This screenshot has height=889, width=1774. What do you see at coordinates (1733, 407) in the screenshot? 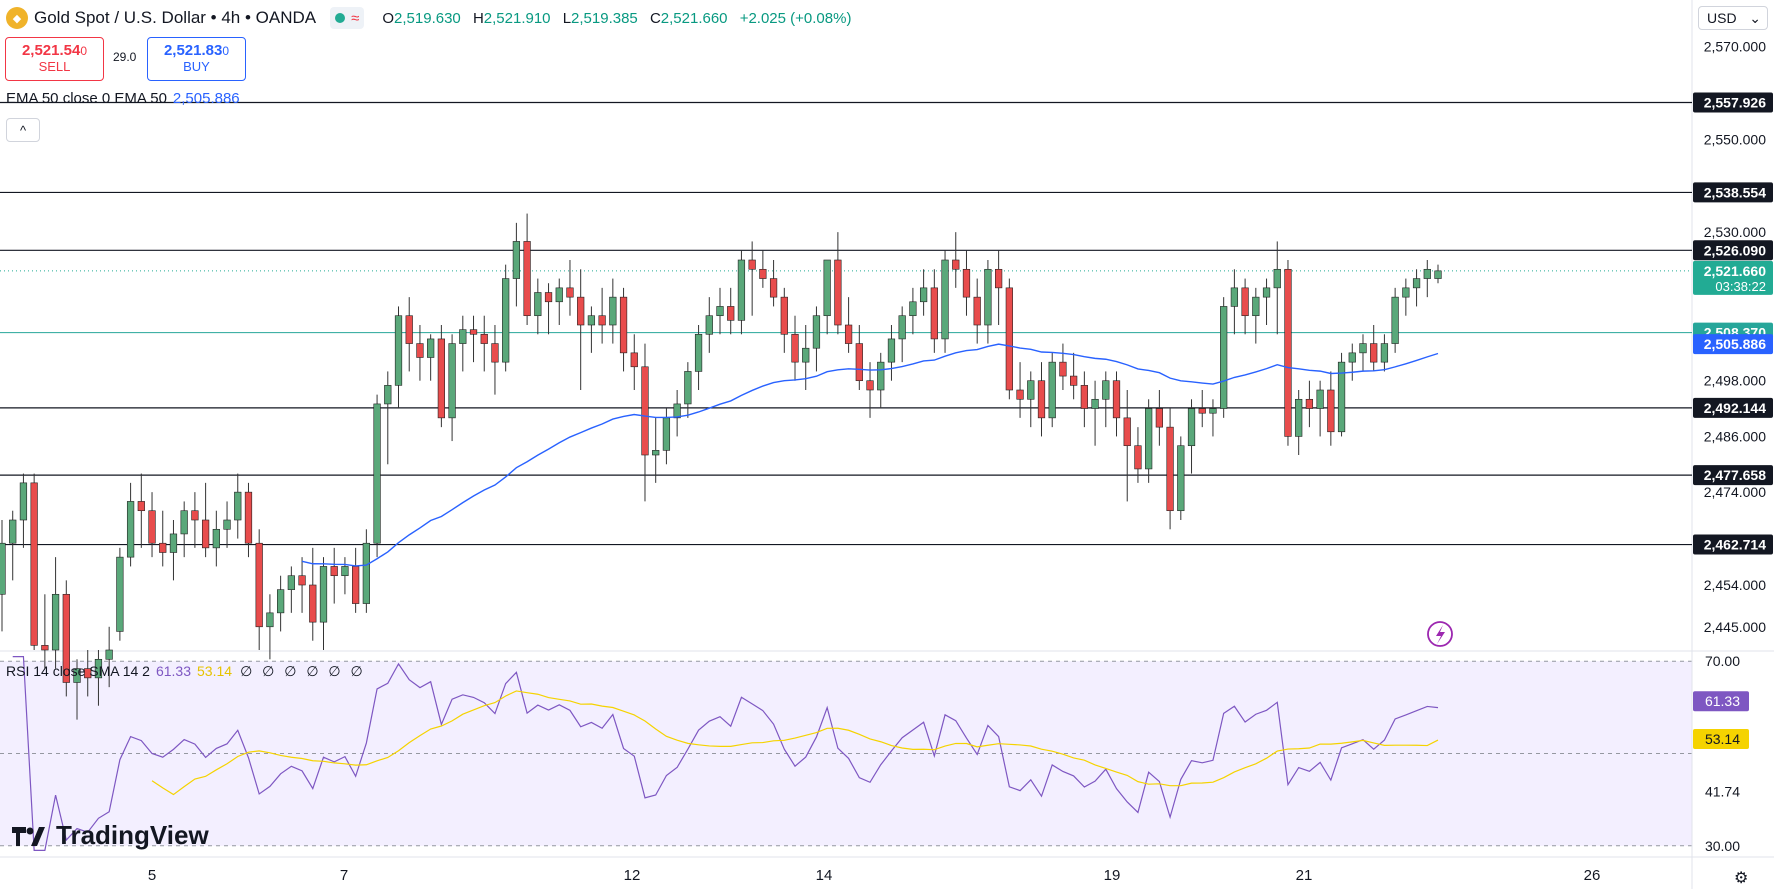
I see `price-tag: 2,492.144` at bounding box center [1733, 407].